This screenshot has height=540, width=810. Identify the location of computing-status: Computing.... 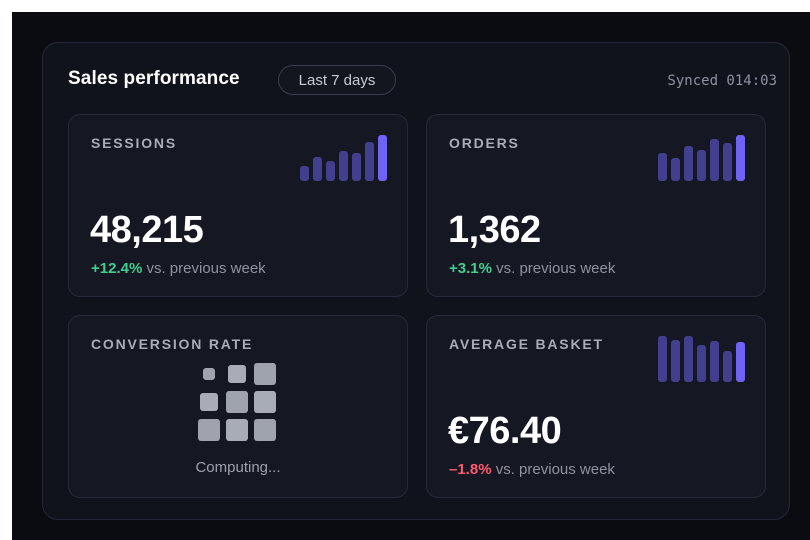
(238, 467).